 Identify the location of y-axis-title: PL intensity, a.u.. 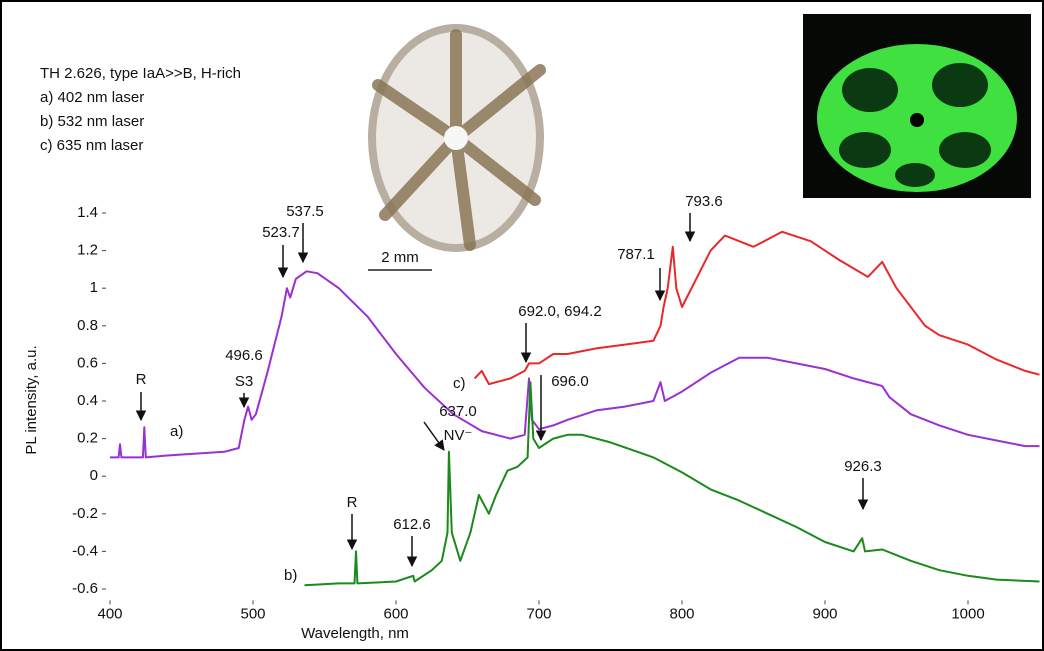
(31, 399).